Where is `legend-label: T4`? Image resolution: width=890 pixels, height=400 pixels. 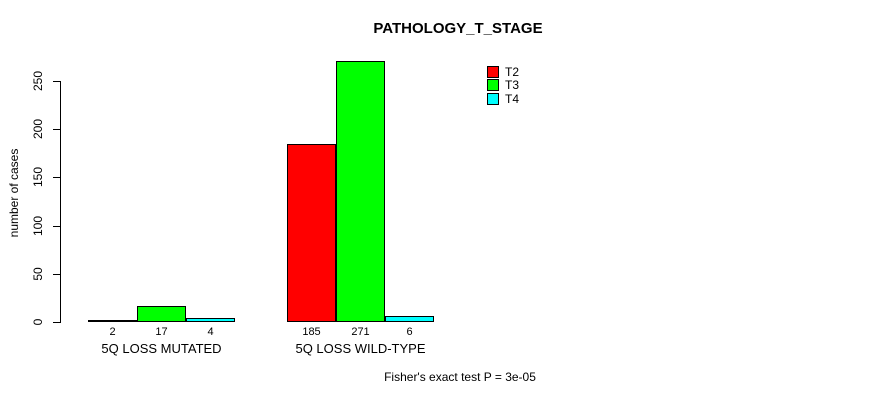 legend-label: T4 is located at coordinates (512, 98).